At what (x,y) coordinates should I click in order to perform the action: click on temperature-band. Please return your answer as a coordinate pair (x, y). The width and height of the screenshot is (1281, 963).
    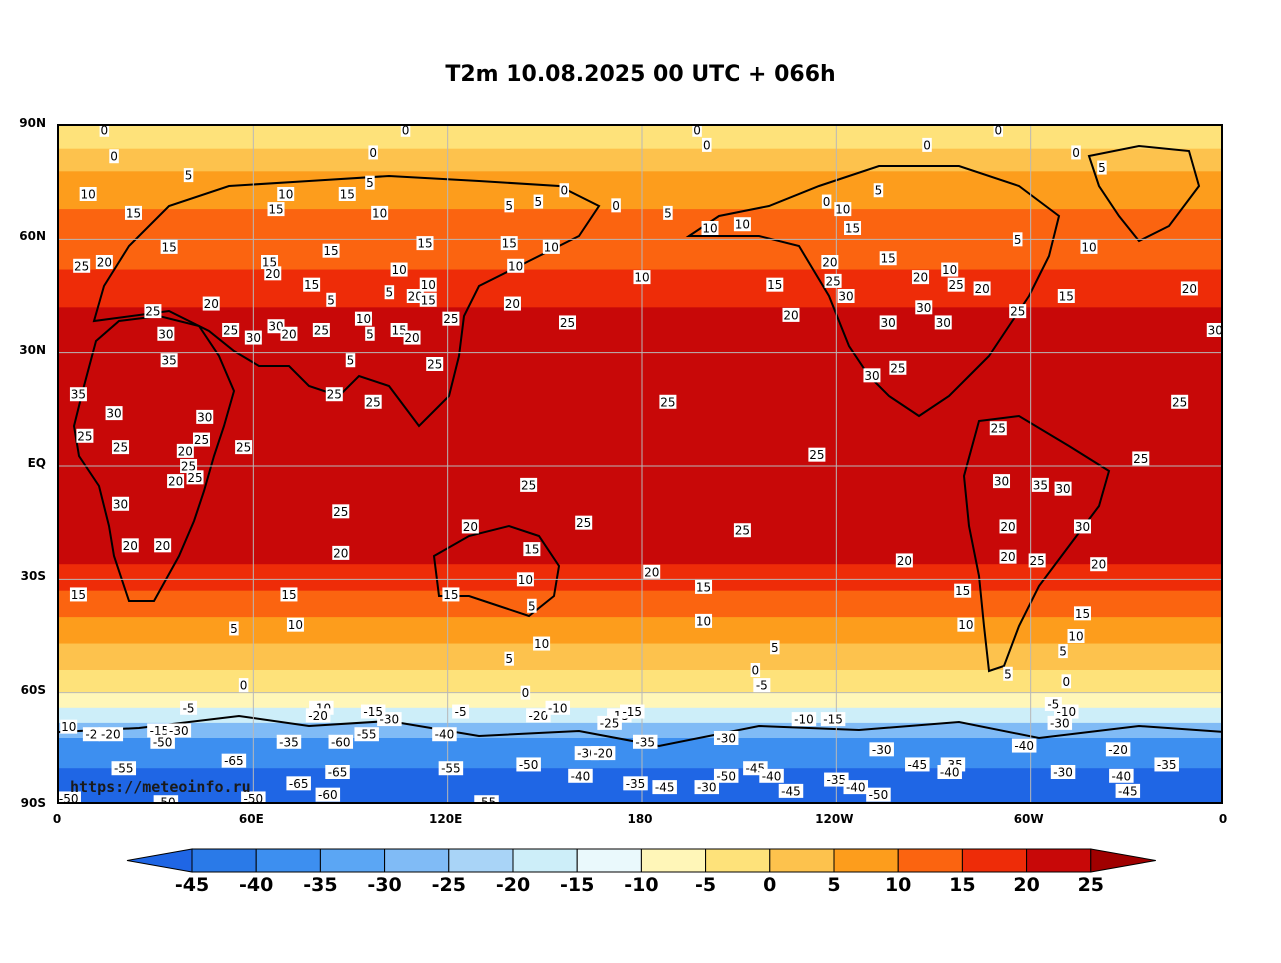
    Looking at the image, I should click on (640, 730).